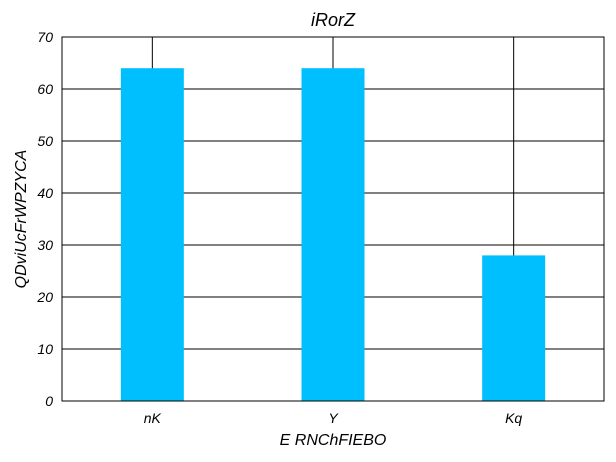  What do you see at coordinates (152, 234) in the screenshot?
I see `bar-nk` at bounding box center [152, 234].